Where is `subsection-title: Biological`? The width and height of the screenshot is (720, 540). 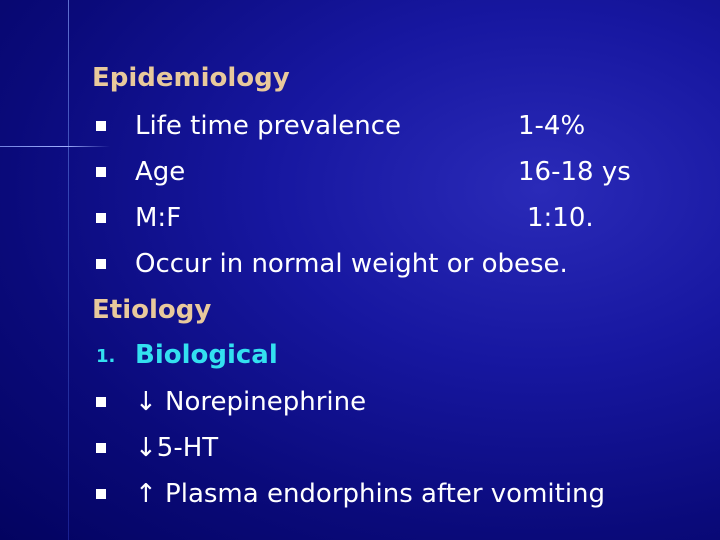 subsection-title: Biological is located at coordinates (206, 355).